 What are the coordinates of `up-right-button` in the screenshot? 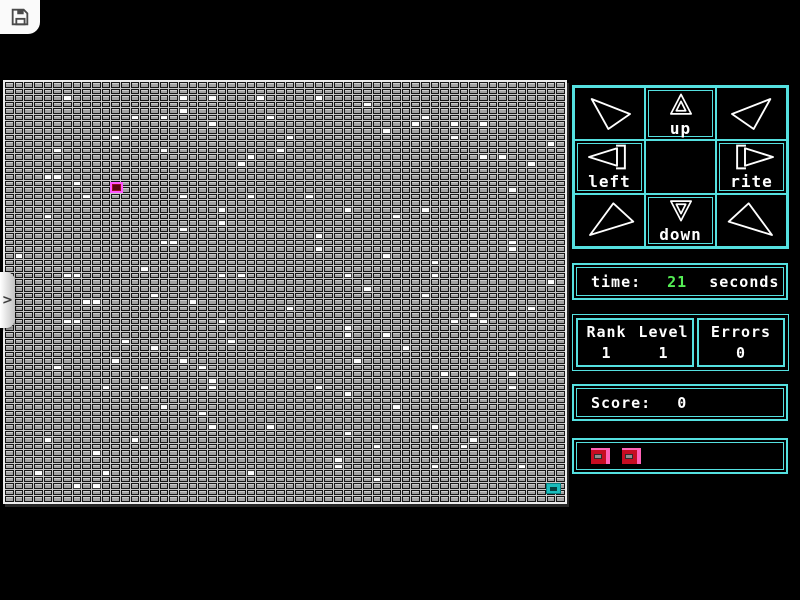 It's located at (751, 114).